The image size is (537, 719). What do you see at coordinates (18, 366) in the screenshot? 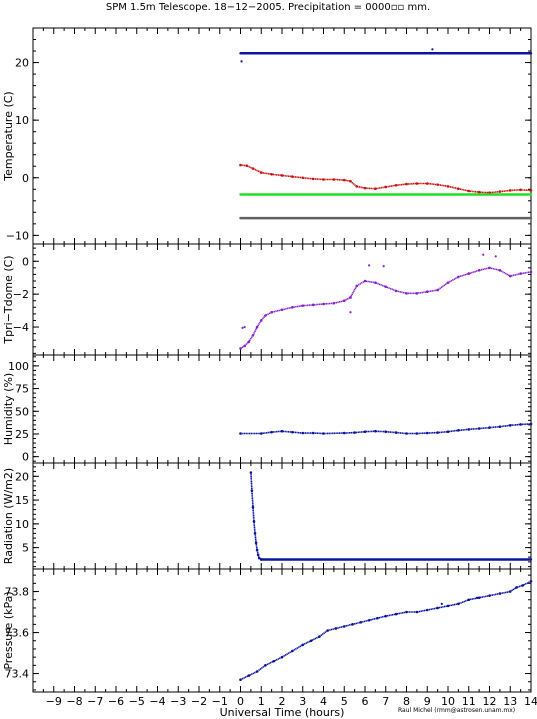
I see `y-tick-label: 100` at bounding box center [18, 366].